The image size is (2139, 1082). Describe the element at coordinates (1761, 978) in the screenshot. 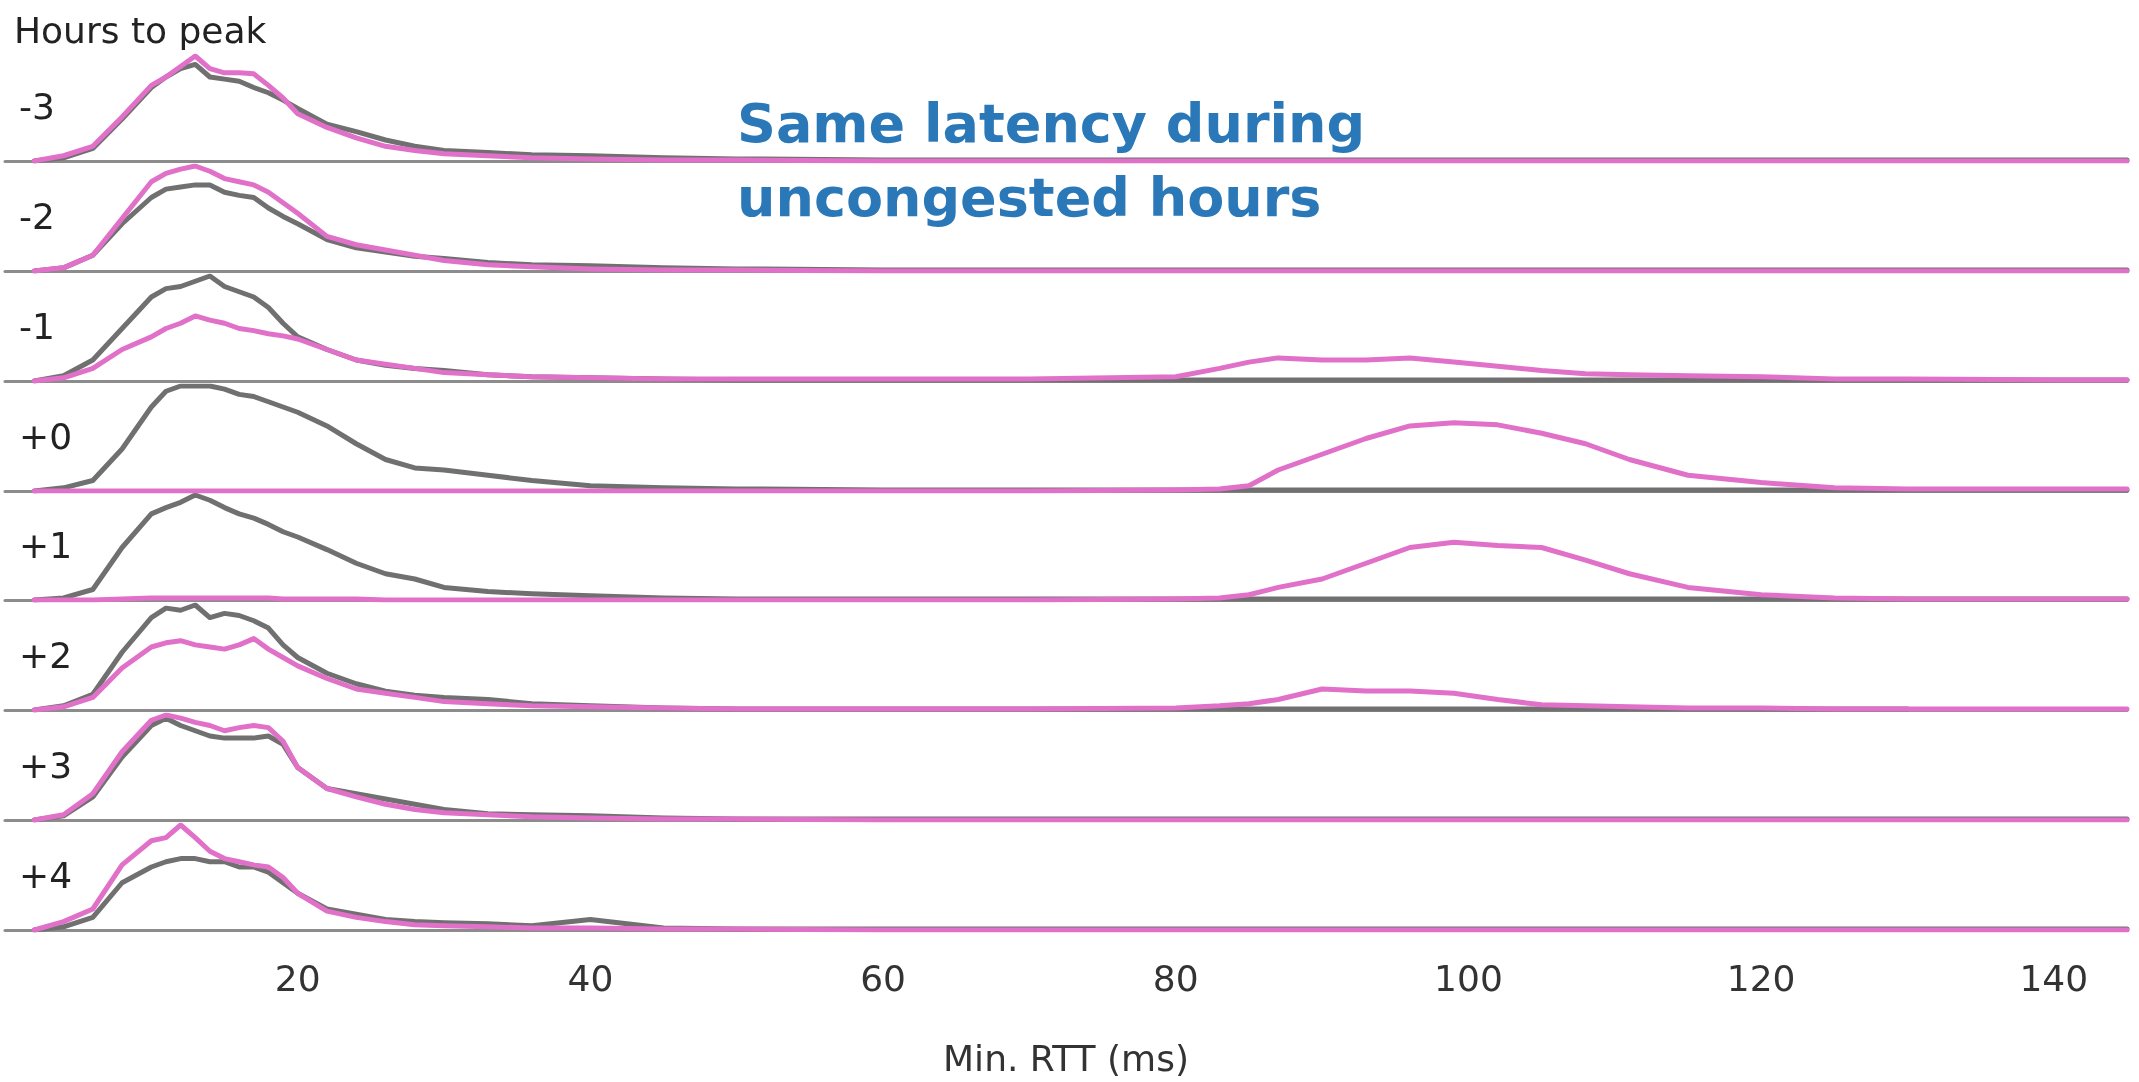

I see `x-tick-label: 120` at that location.